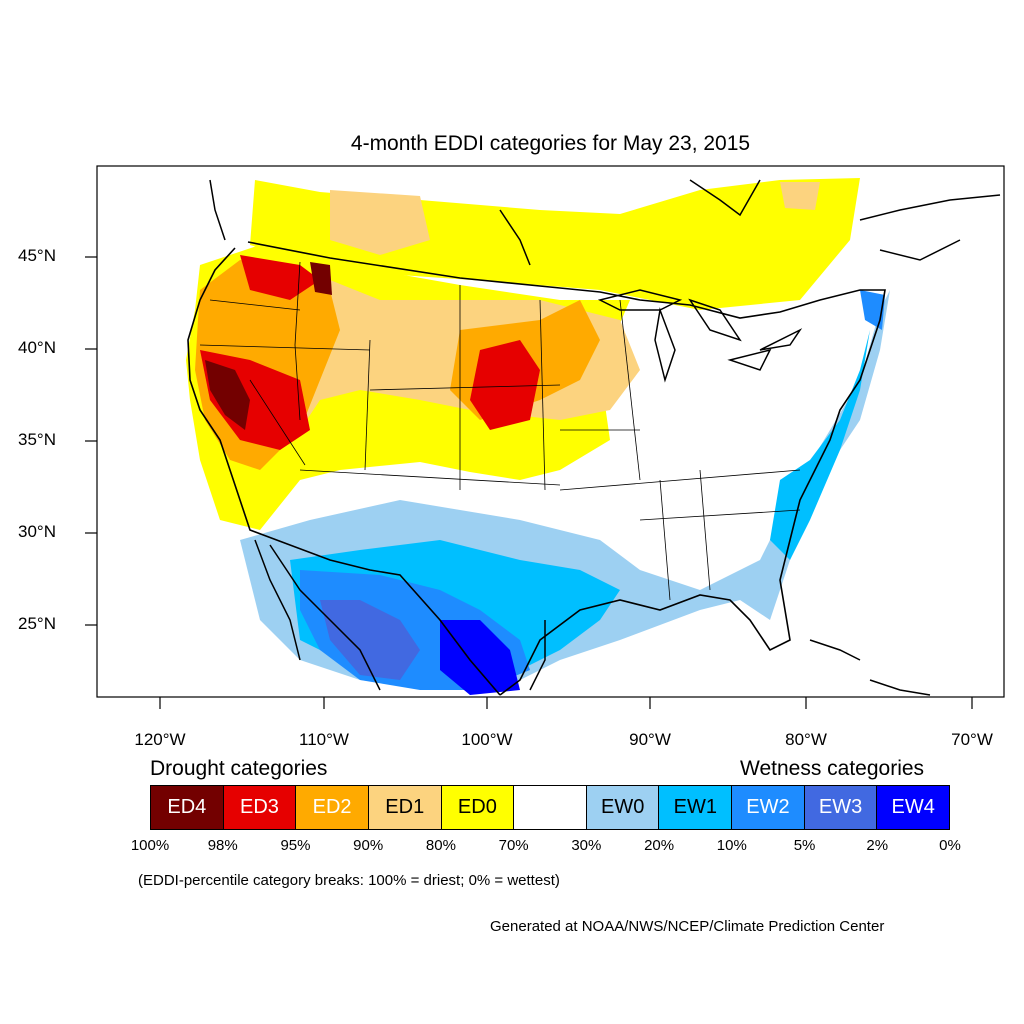  I want to click on lat-label-45: 45°N, so click(37, 255).